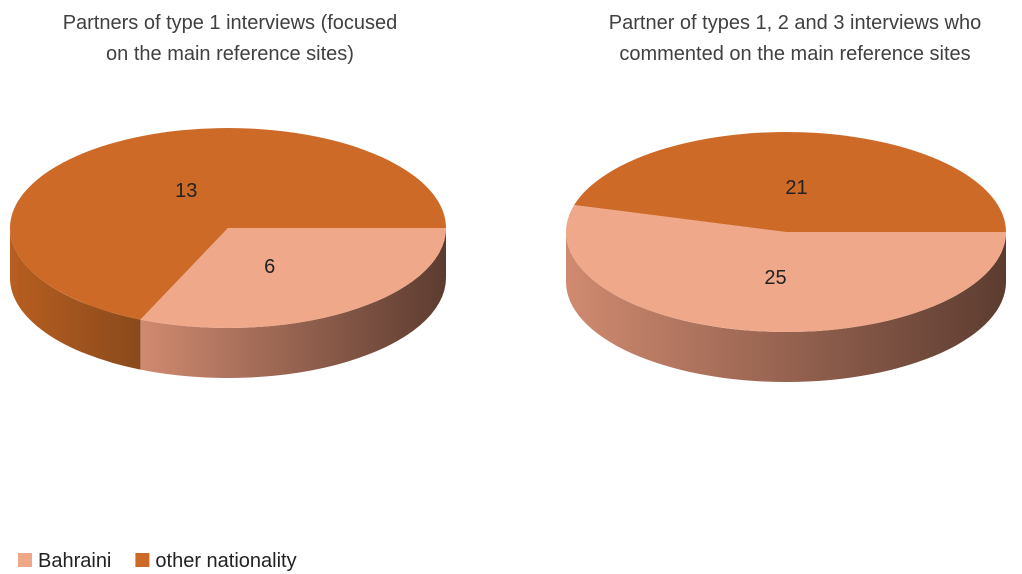 Image resolution: width=1022 pixels, height=574 pixels. Describe the element at coordinates (775, 278) in the screenshot. I see `data-label: 25` at that location.